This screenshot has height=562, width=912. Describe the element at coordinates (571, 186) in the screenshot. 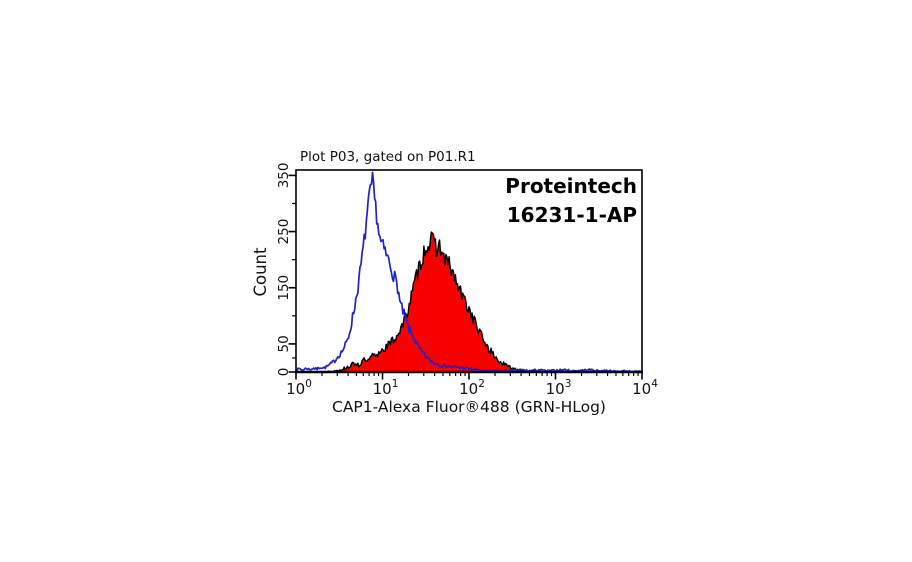

I see `annotation-brand: Proteintech` at that location.